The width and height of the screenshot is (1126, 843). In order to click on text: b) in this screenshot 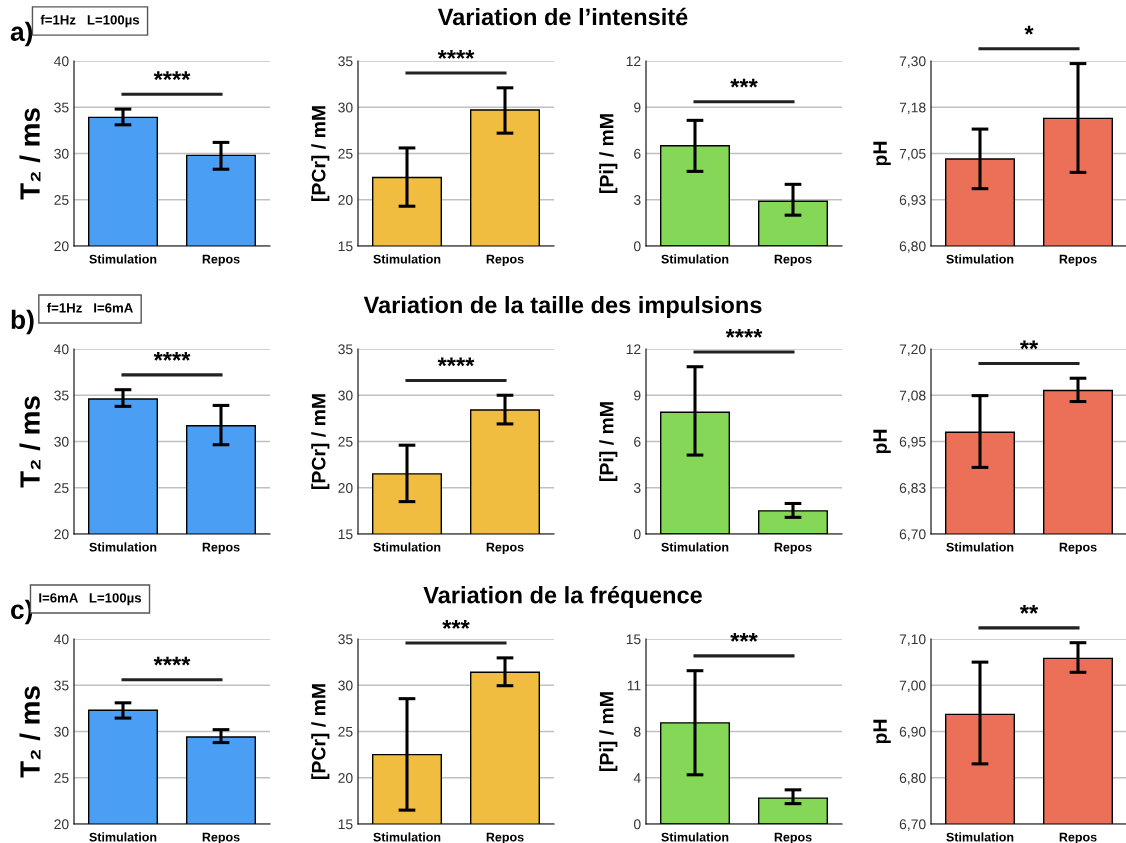, I will do `click(22, 322)`.